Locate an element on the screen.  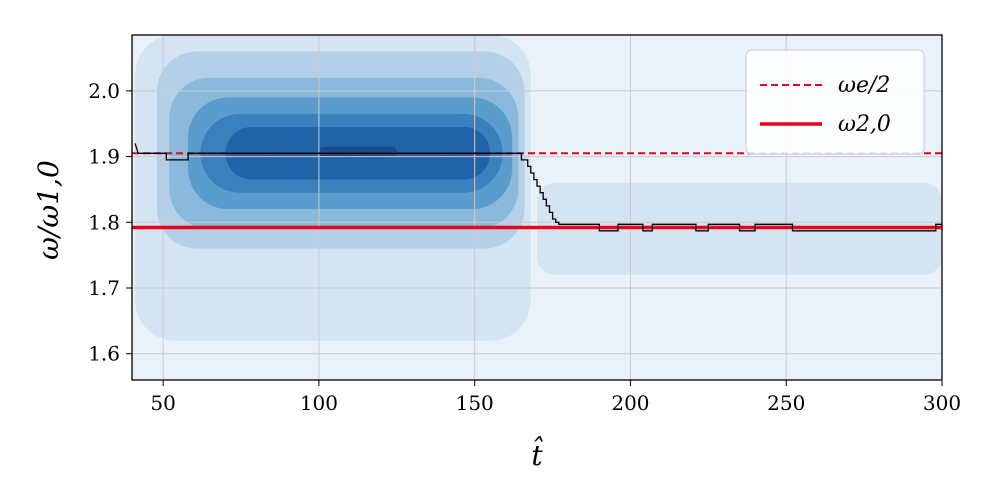
step-series-line is located at coordinates (538, 187).